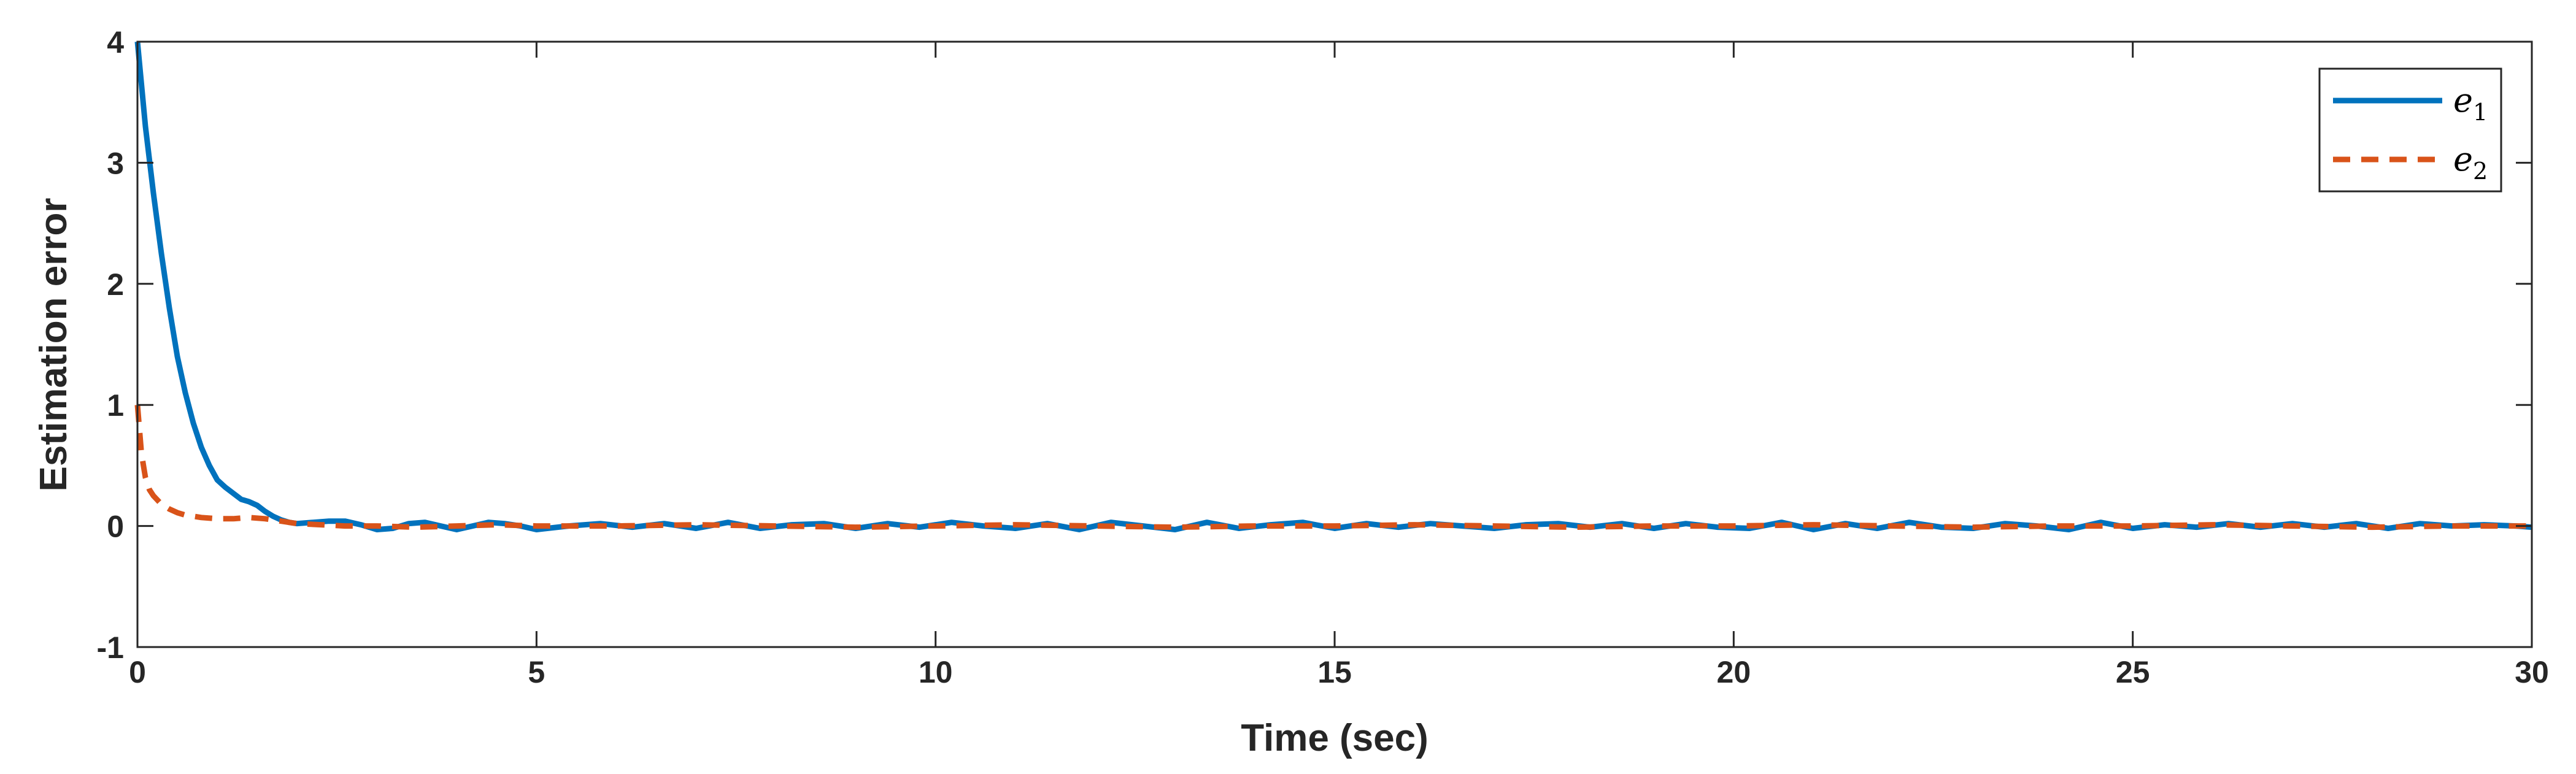  Describe the element at coordinates (115, 42) in the screenshot. I see `y-tick-label: 4` at that location.